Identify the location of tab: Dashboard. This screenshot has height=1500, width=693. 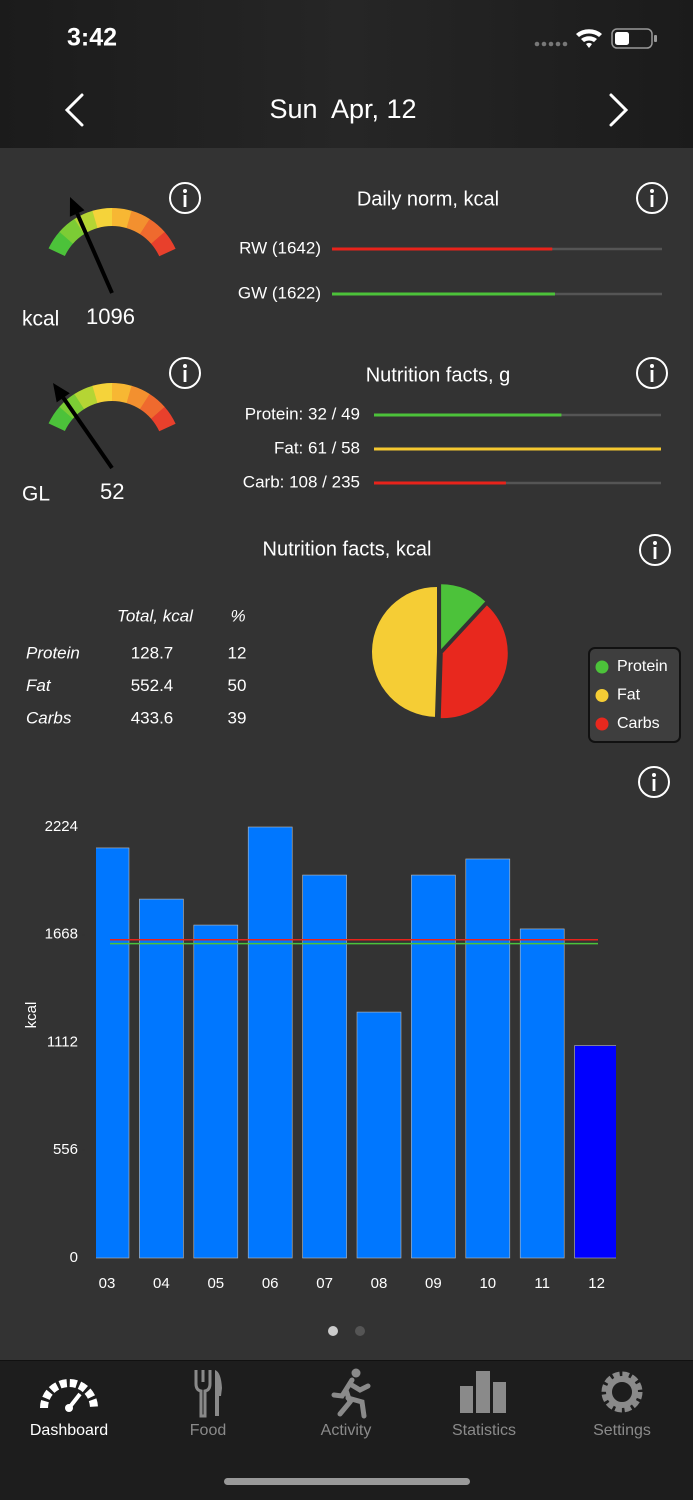
(69, 1409).